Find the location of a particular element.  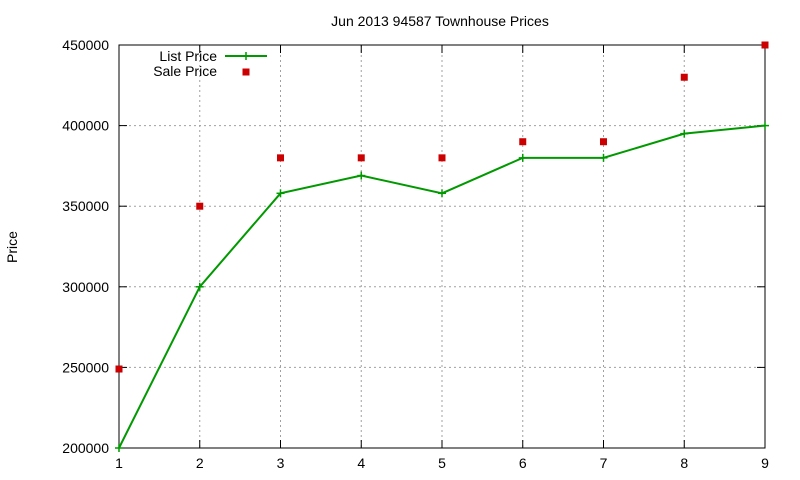

x-tick-label: 6 is located at coordinates (523, 463).